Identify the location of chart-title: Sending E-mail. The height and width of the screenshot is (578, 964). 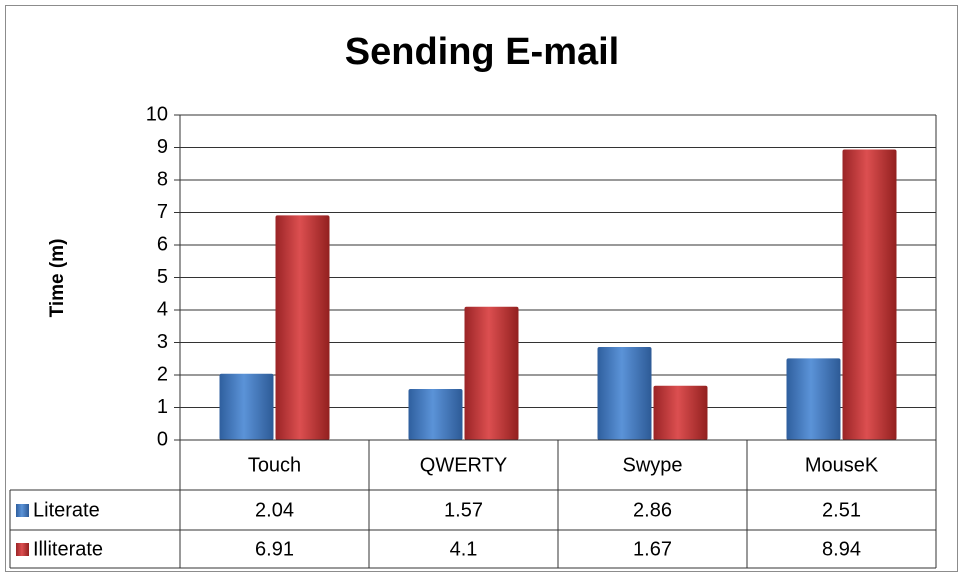
(482, 52).